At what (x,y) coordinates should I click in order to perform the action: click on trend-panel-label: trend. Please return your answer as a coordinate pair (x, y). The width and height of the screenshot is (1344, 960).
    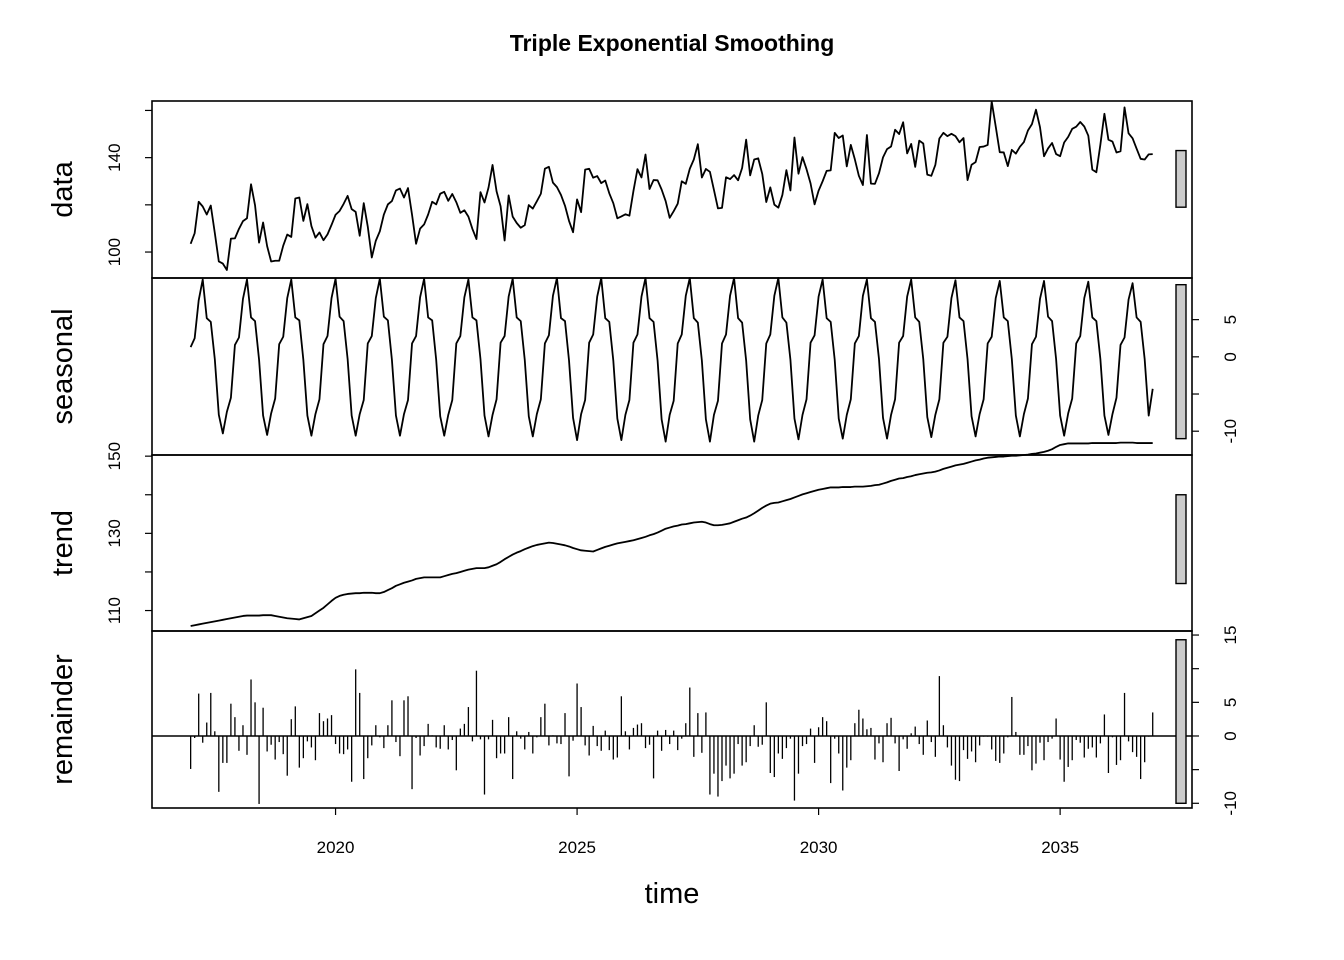
    Looking at the image, I should click on (63, 543).